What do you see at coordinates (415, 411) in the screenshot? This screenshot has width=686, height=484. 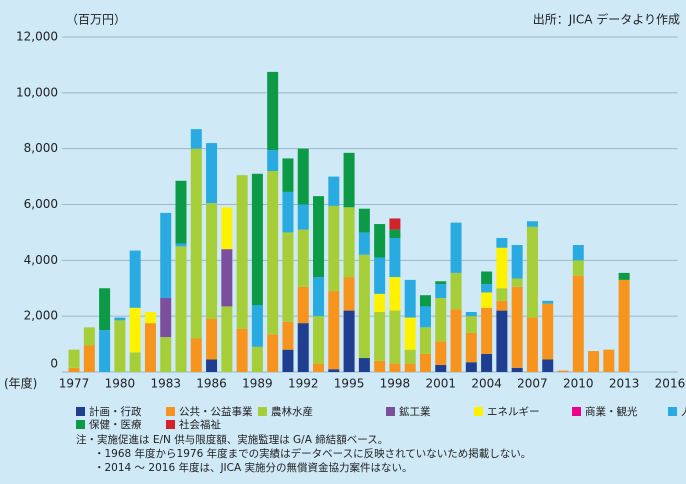 I see `legend-label: 鉱工業` at bounding box center [415, 411].